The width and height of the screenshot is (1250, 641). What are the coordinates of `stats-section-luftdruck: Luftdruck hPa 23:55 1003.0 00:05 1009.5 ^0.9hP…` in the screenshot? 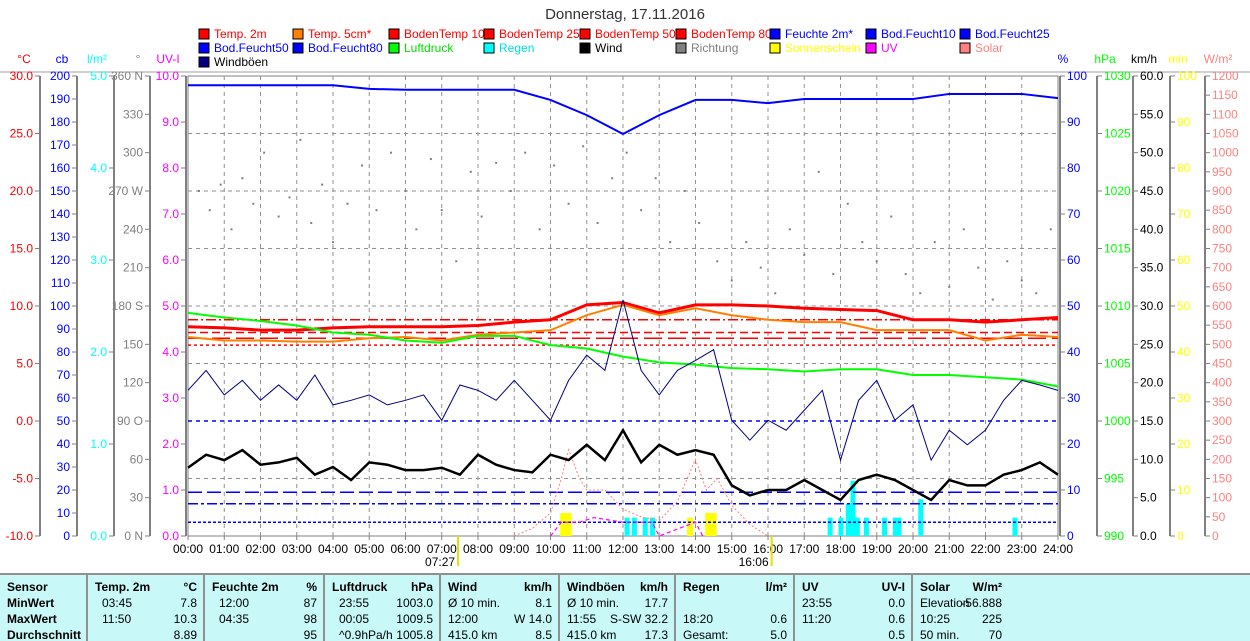 It's located at (383, 608).